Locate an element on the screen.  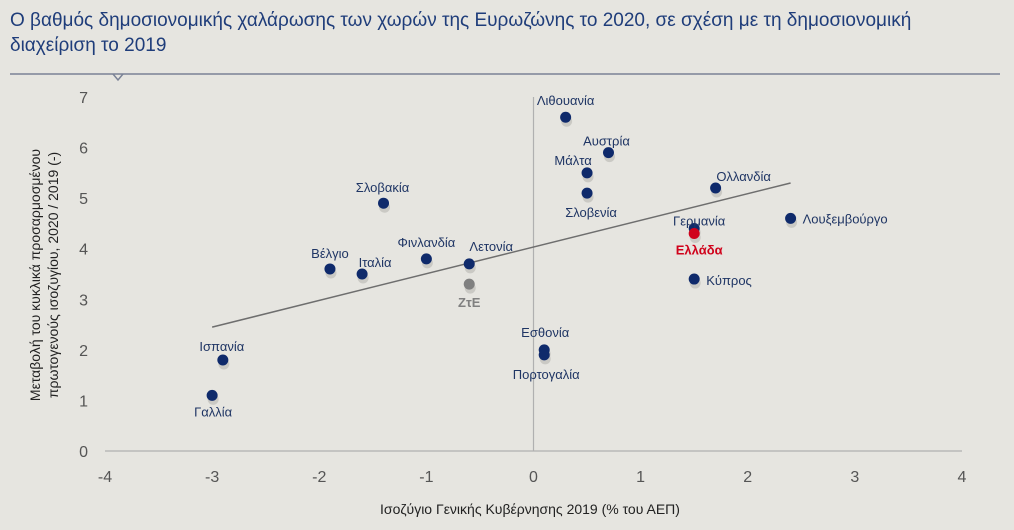
x-tick-label: 0 is located at coordinates (533, 477).